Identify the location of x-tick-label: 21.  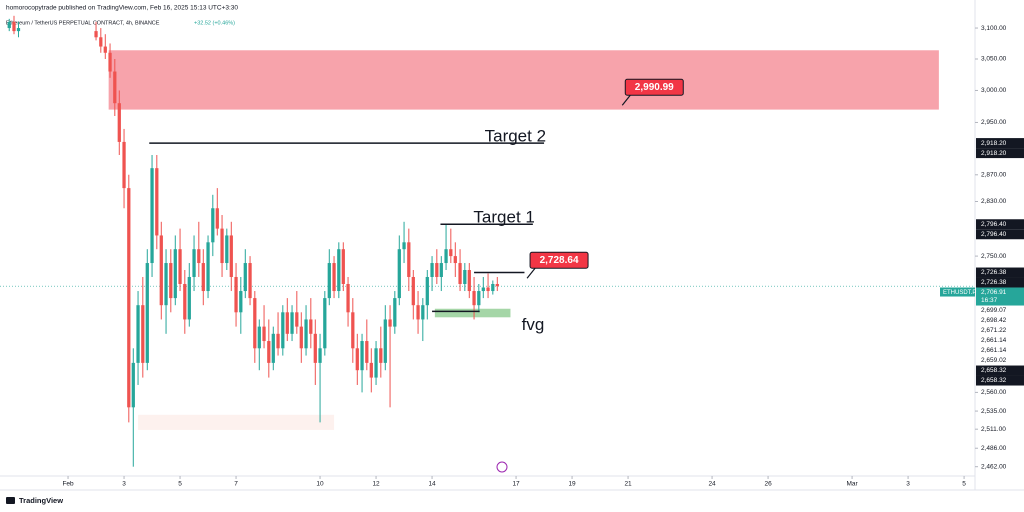
(628, 484).